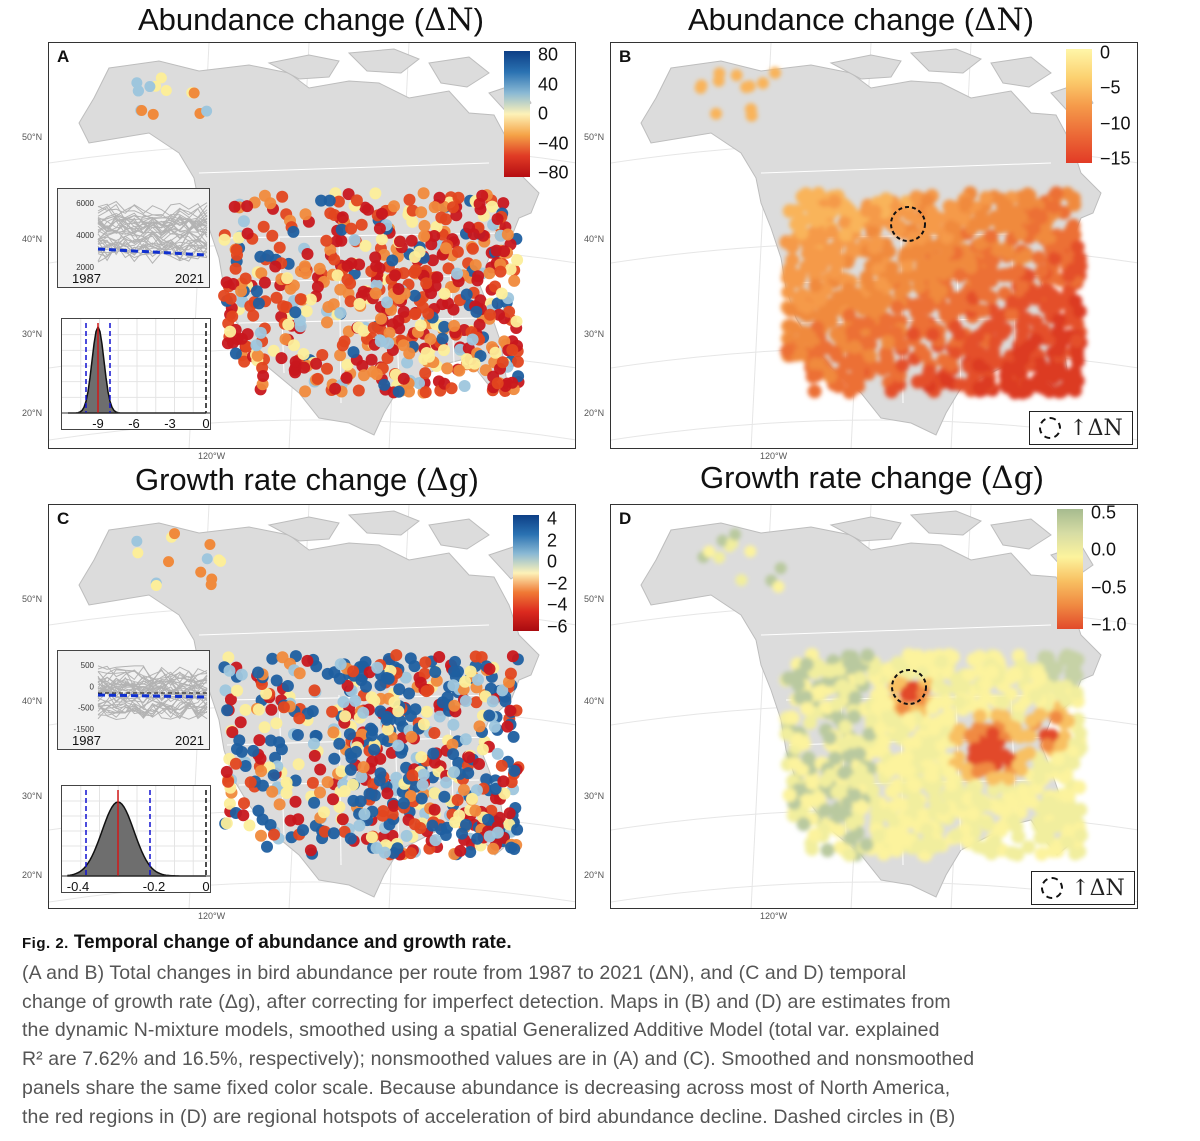  What do you see at coordinates (307, 480) in the screenshot?
I see `panel-c-title: Growth rate change (Δg)` at bounding box center [307, 480].